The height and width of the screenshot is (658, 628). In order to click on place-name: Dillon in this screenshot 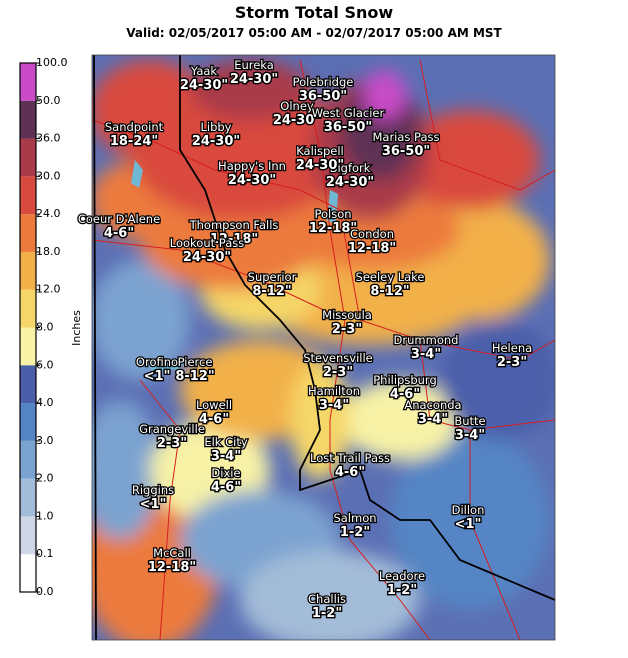, I will do `click(468, 510)`.